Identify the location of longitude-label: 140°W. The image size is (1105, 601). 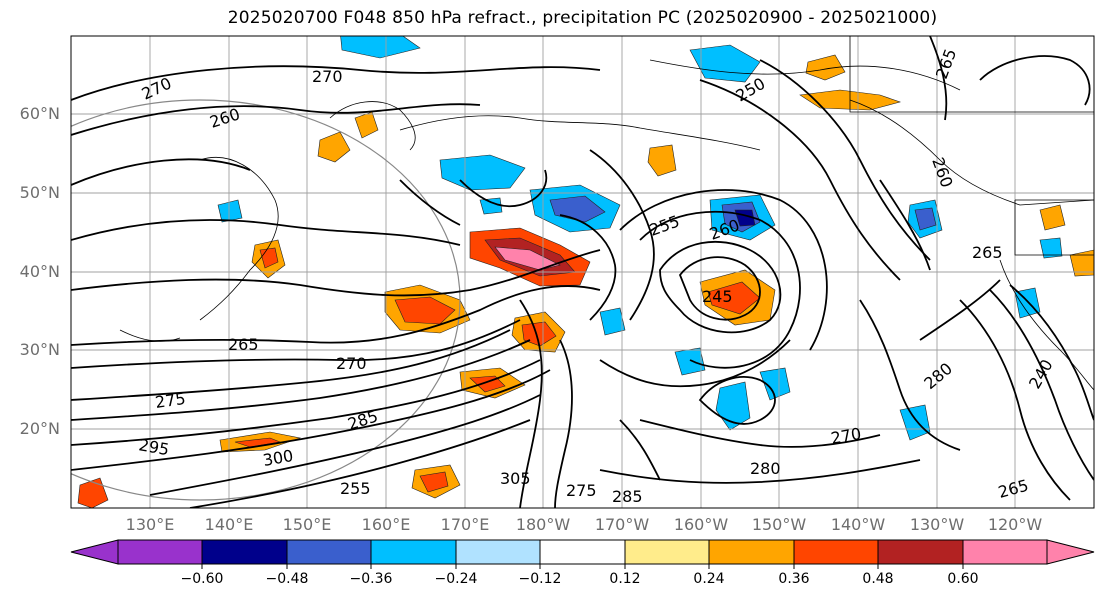
(858, 524).